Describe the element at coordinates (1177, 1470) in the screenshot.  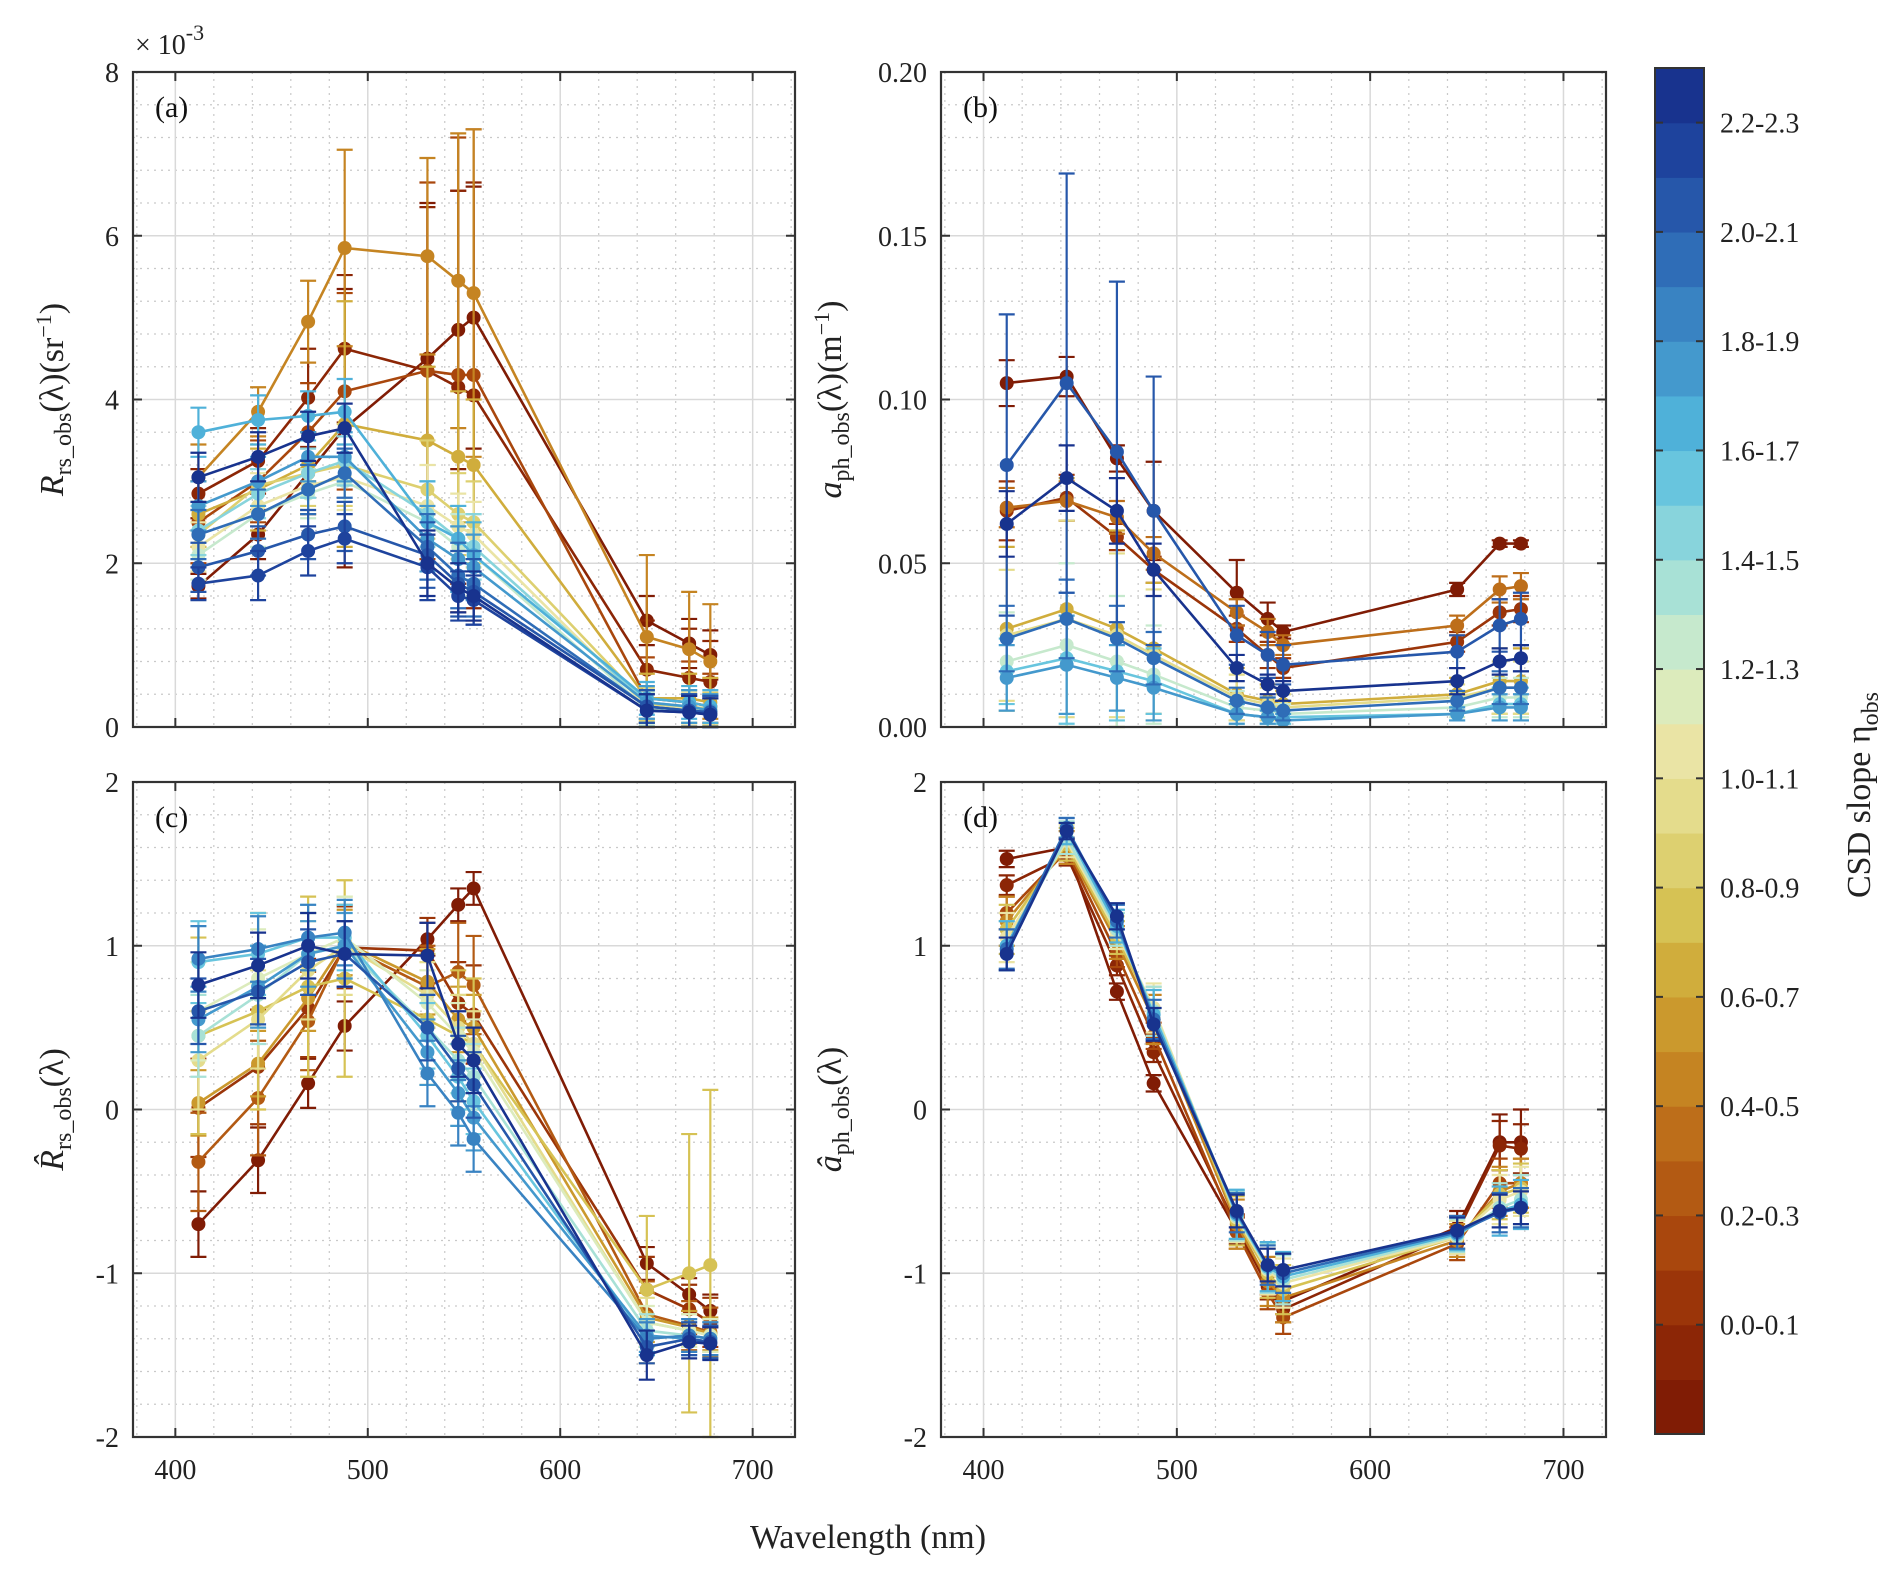
I see `x-tick-label: 500` at that location.